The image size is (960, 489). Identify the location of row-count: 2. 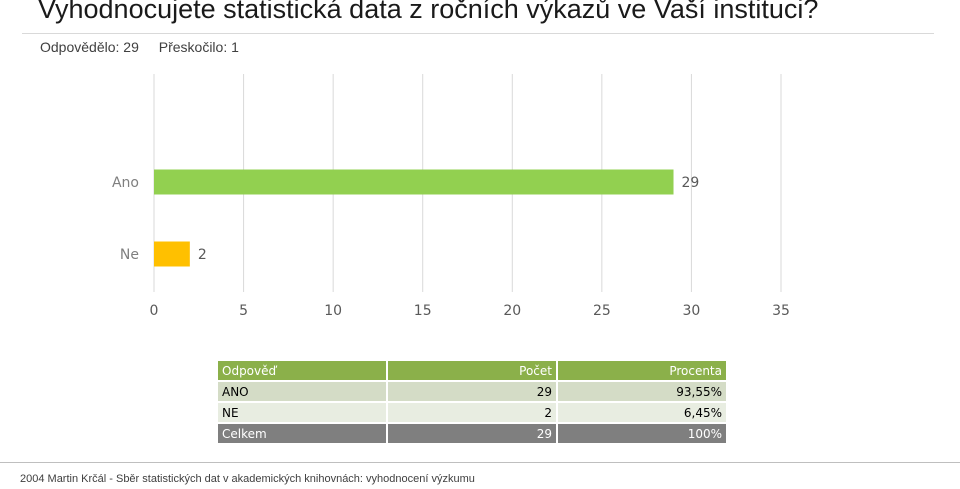
(472, 412).